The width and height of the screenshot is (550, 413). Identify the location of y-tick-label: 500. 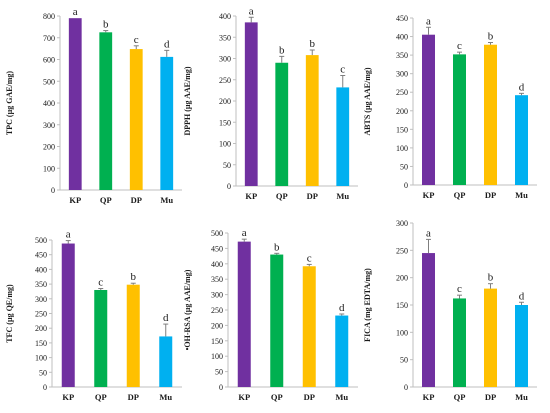
(41, 240).